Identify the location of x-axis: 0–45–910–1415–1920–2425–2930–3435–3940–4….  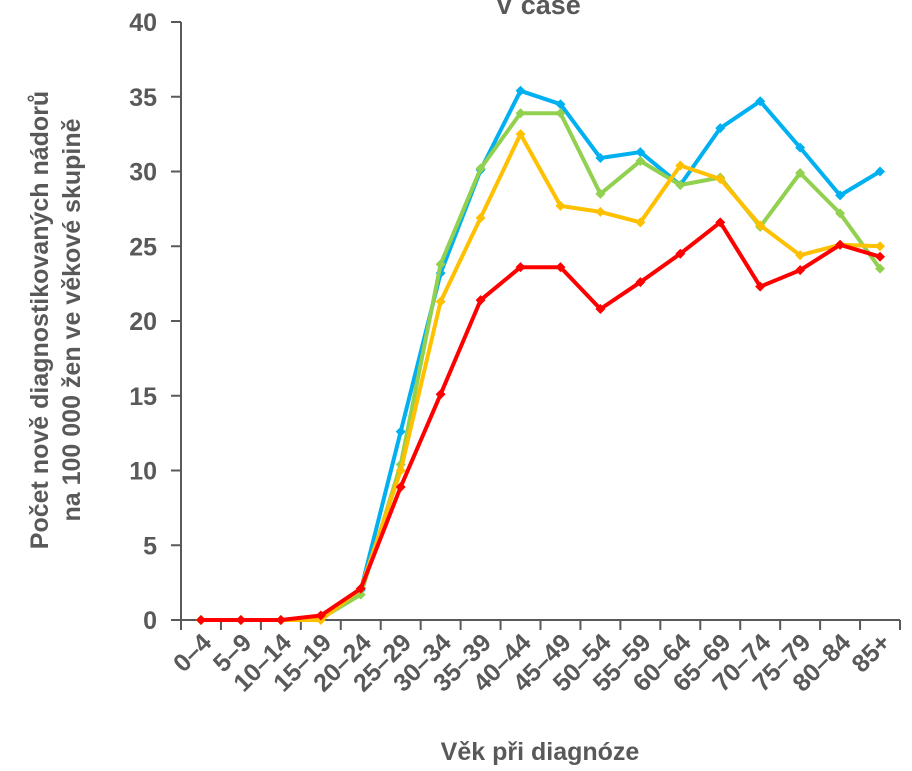
(534, 658).